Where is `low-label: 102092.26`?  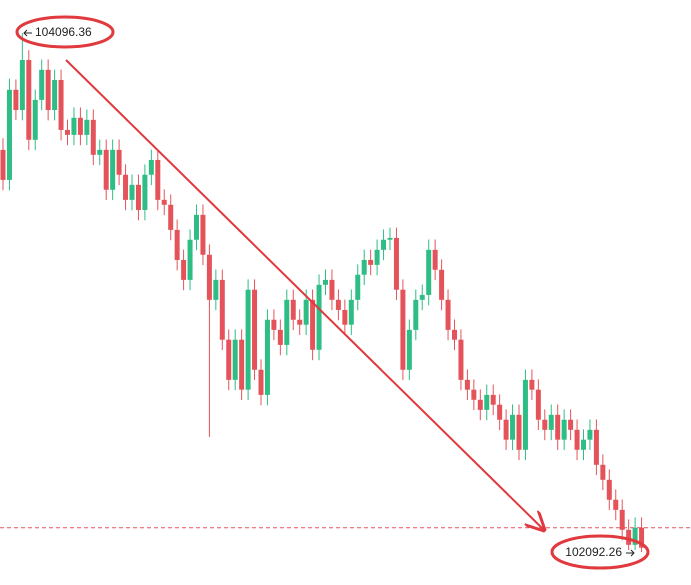
low-label: 102092.26 is located at coordinates (593, 552).